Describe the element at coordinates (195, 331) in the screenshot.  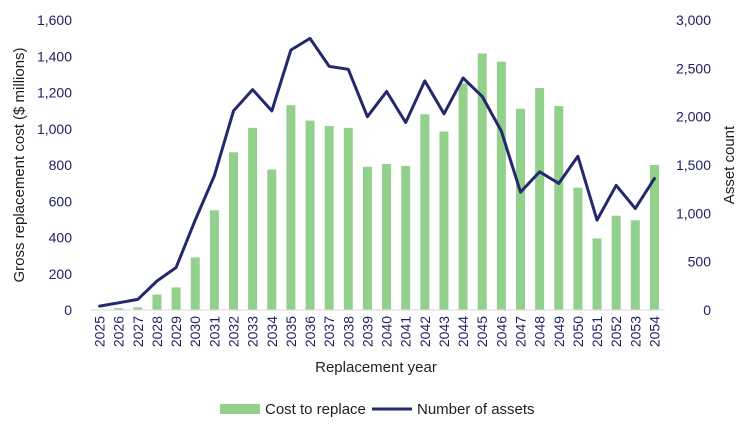
I see `x-tick-label: 2030` at that location.